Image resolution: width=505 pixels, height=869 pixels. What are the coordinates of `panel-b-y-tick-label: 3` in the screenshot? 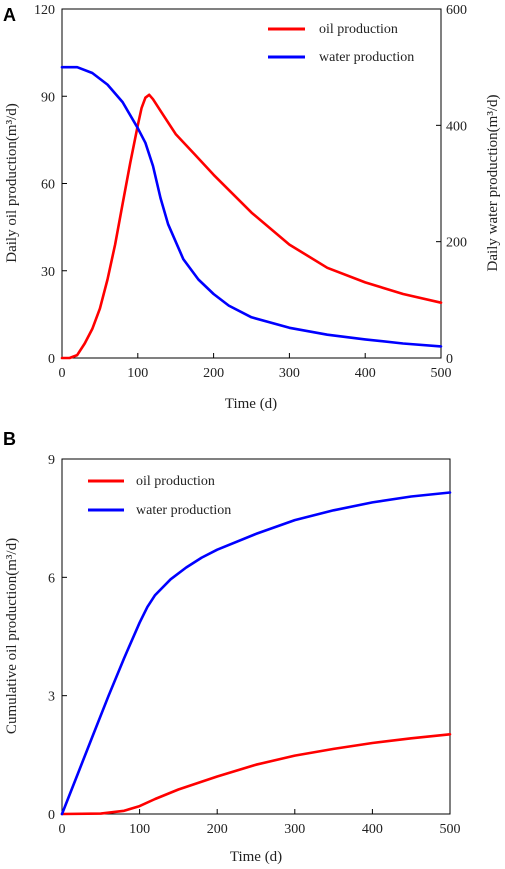 It's located at (51, 697).